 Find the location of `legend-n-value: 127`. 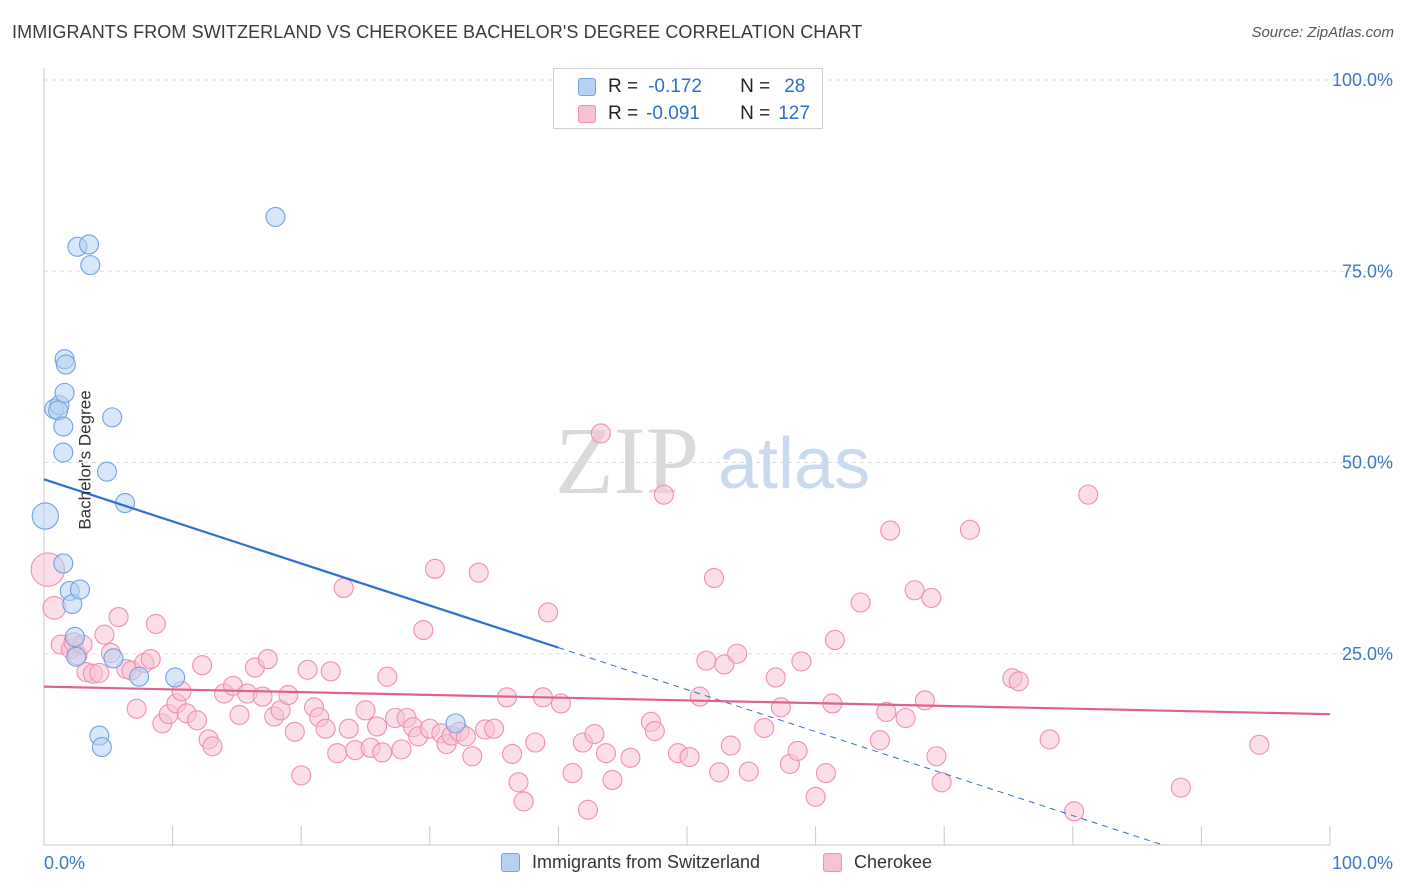

legend-n-value: 127 is located at coordinates (794, 113).